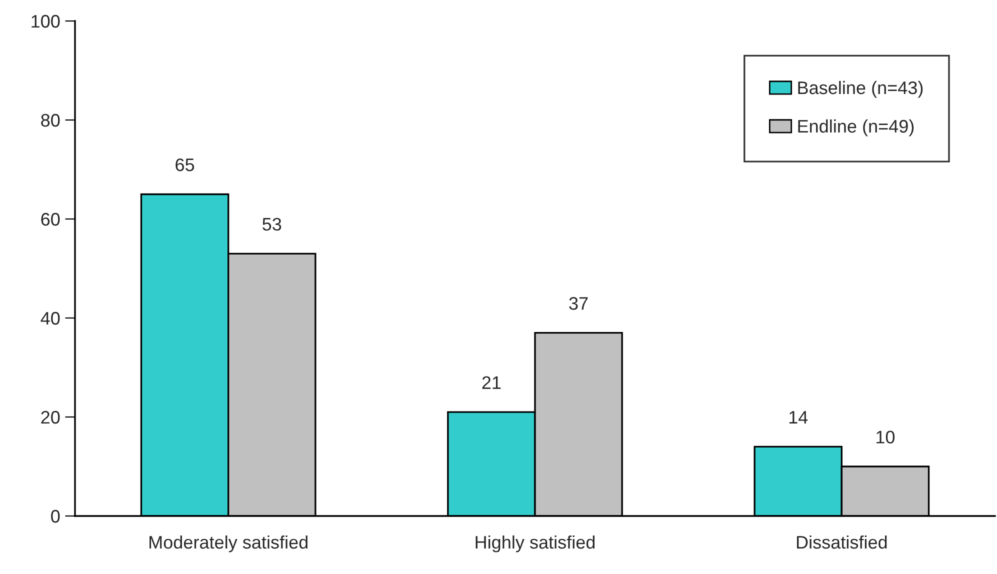  What do you see at coordinates (185, 165) in the screenshot?
I see `data-label: 65` at bounding box center [185, 165].